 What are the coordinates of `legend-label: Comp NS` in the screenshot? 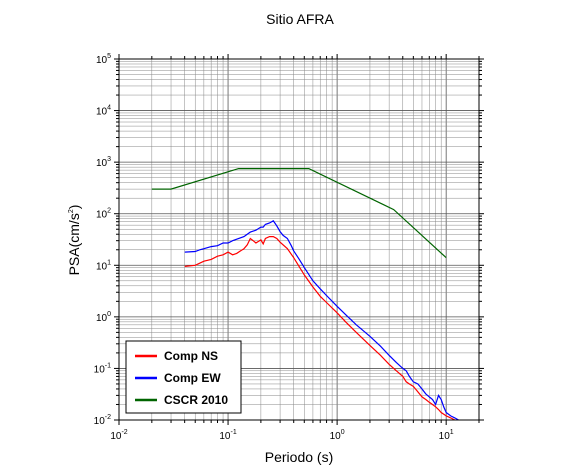 It's located at (191, 356).